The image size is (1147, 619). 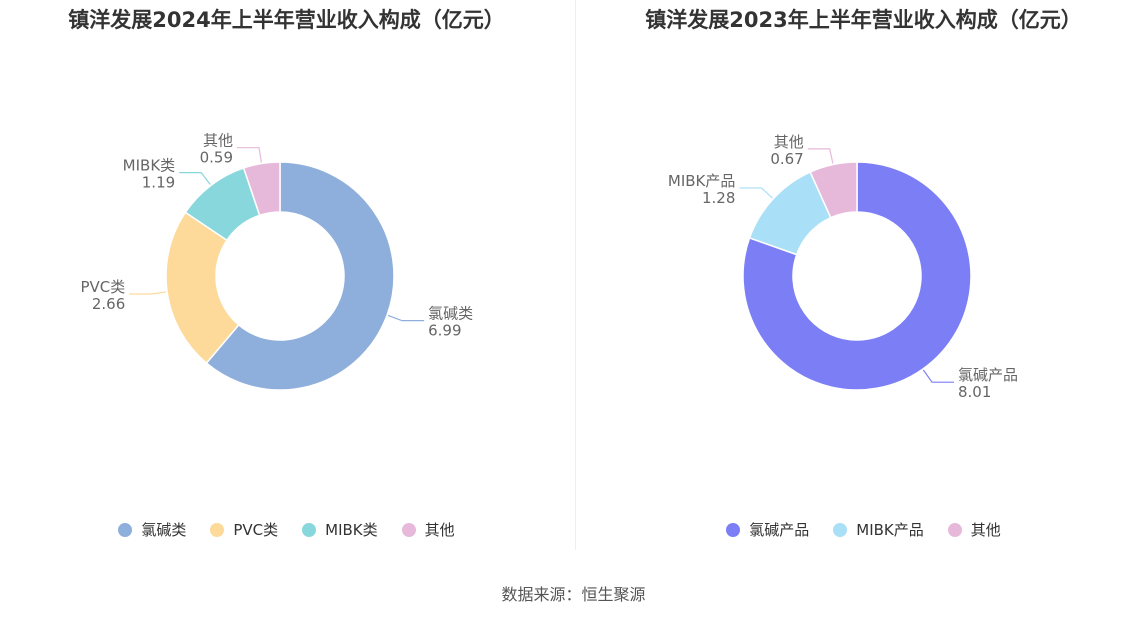 What do you see at coordinates (406, 318) in the screenshot?
I see `leader-line-chlor-alkali-2024` at bounding box center [406, 318].